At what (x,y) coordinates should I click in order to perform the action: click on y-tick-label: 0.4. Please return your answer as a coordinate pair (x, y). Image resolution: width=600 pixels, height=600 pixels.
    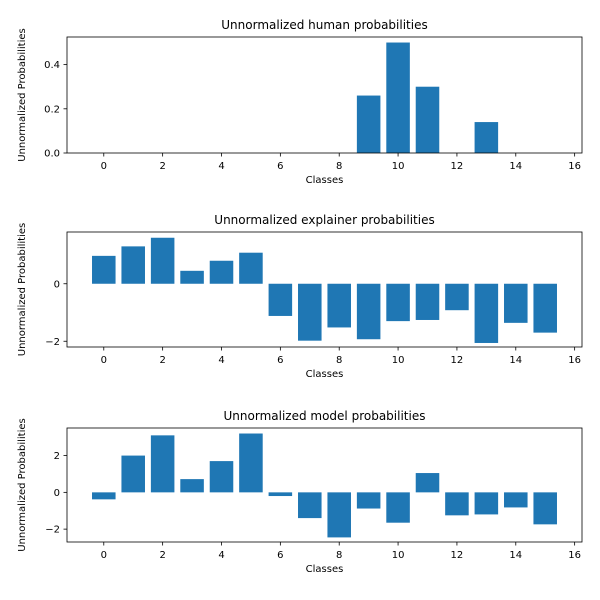
    Looking at the image, I should click on (52, 65).